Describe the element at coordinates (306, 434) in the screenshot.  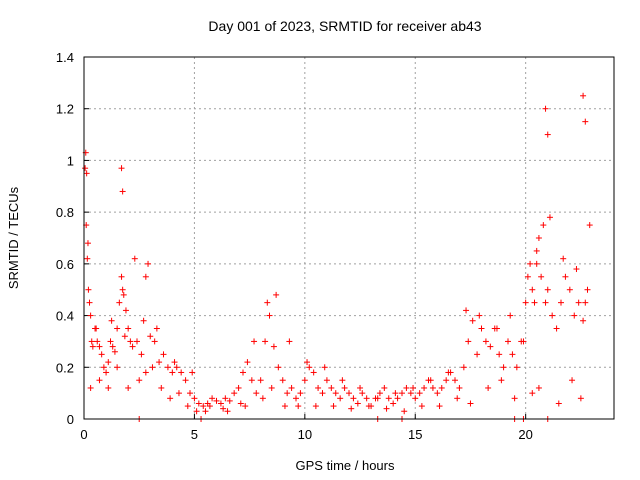
I see `x-tick-labels: 0 5 10 15 20` at that location.